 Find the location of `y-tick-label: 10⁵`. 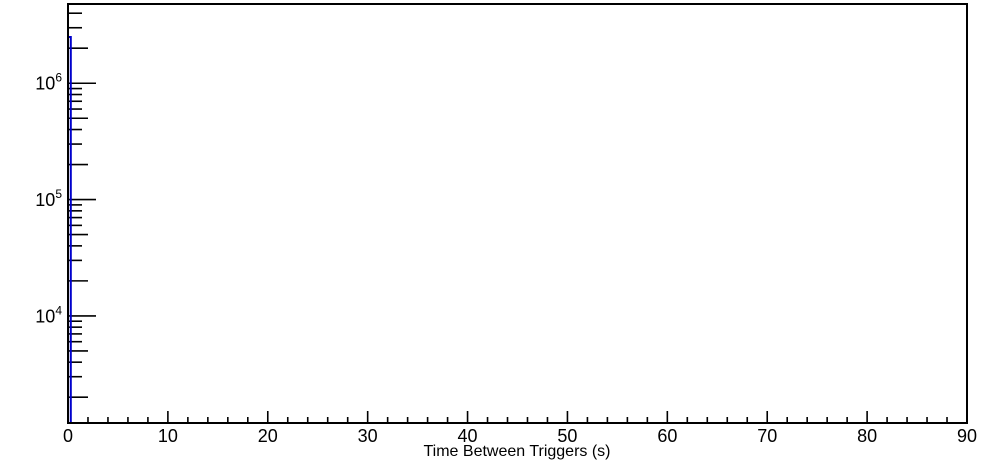

y-tick-label: 10⁵ is located at coordinates (48, 198).